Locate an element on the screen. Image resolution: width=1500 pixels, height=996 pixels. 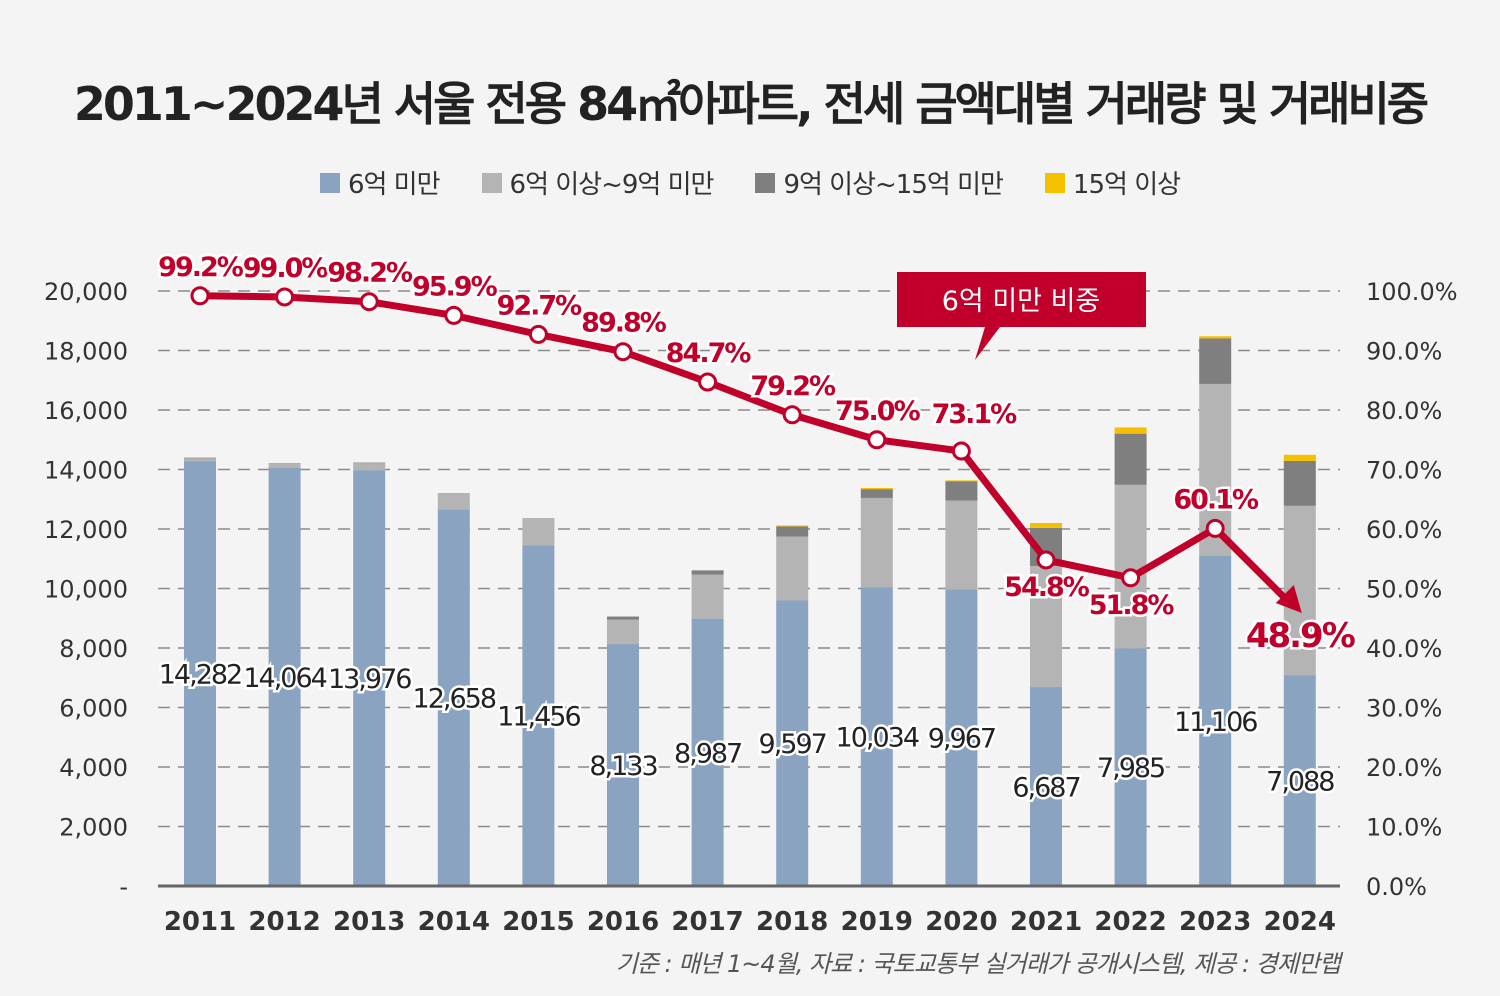
legend-item: 9억 이상~15억 미만 is located at coordinates (879, 182).